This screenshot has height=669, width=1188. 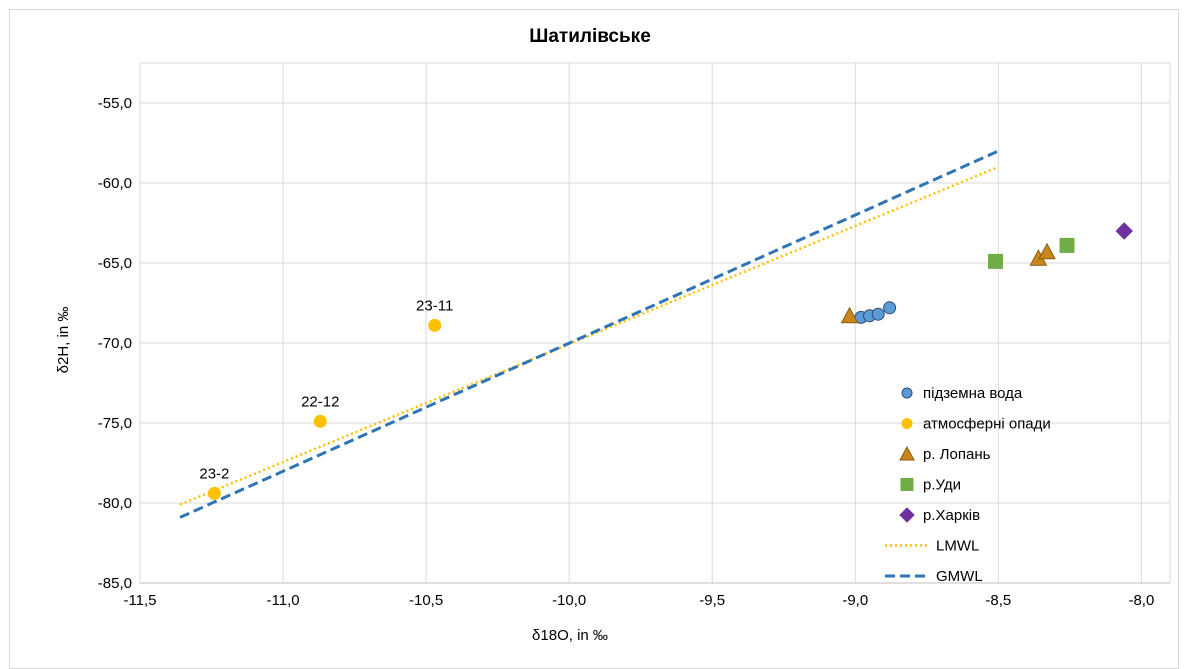 I want to click on legend-label: р.Уди, so click(x=942, y=485).